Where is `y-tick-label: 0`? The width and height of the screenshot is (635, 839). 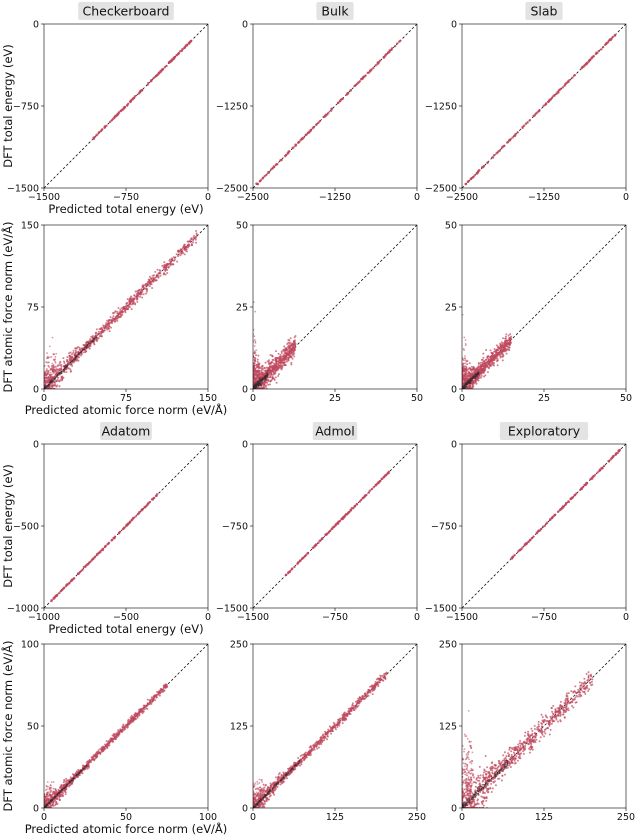
y-tick-label: 0 is located at coordinates (36, 390).